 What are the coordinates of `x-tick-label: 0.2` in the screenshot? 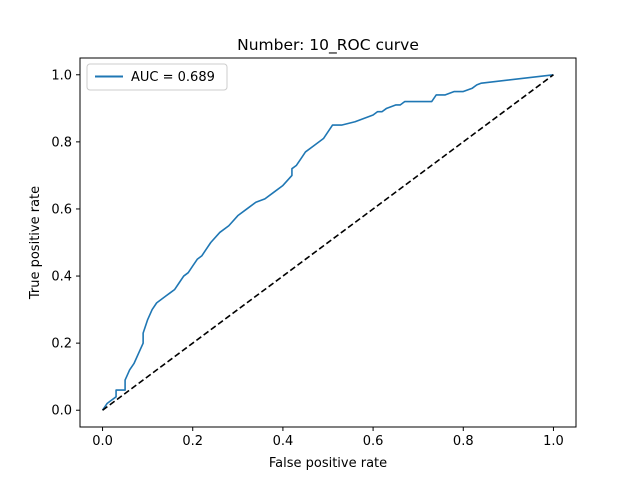 It's located at (192, 441).